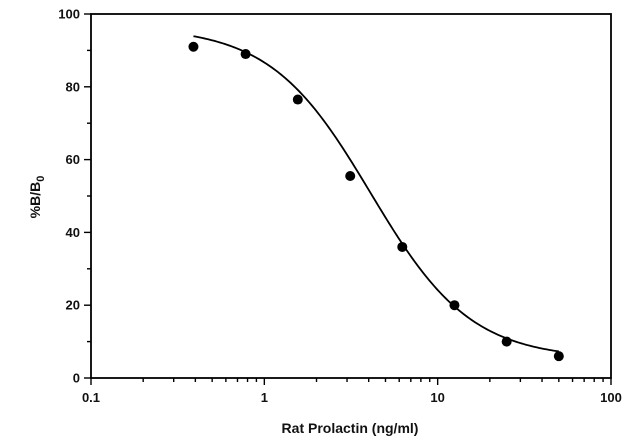 This screenshot has width=635, height=447. Describe the element at coordinates (76, 378) in the screenshot. I see `y-tick-label: 0` at that location.